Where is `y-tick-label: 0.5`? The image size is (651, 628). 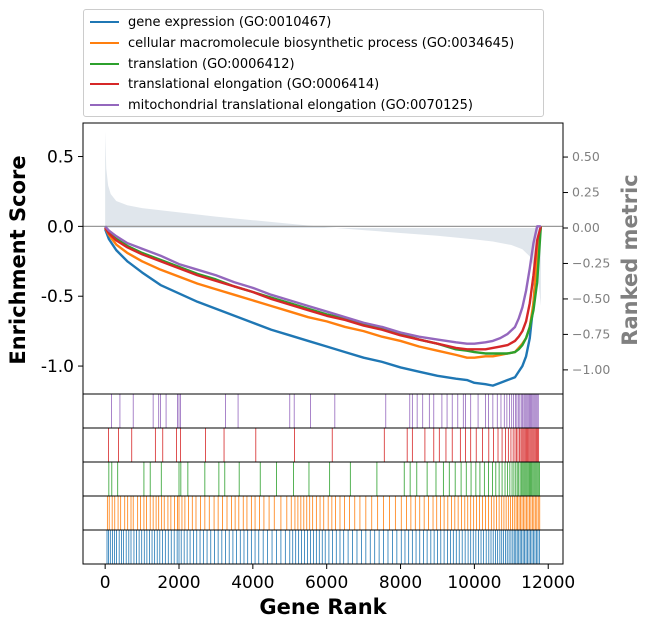
y-tick-label: 0.5 is located at coordinates (60, 158).